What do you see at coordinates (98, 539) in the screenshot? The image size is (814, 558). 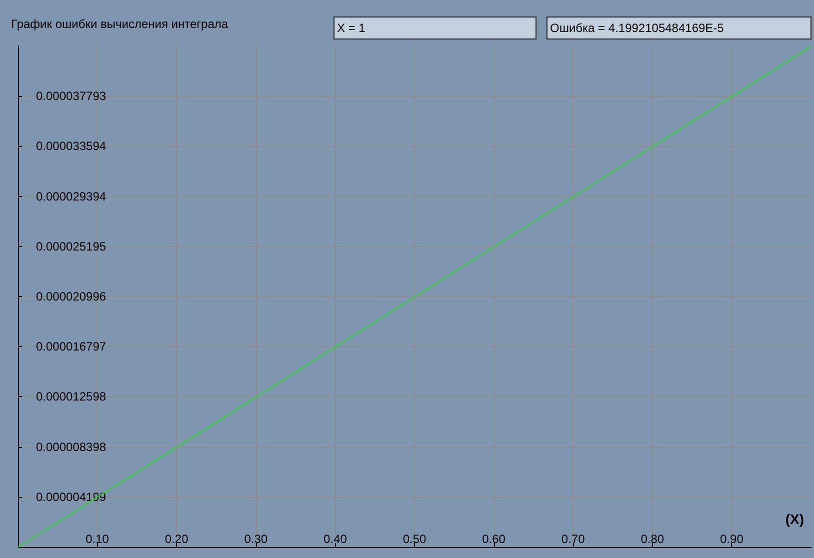 I see `x-tick-label: 0.10` at bounding box center [98, 539].